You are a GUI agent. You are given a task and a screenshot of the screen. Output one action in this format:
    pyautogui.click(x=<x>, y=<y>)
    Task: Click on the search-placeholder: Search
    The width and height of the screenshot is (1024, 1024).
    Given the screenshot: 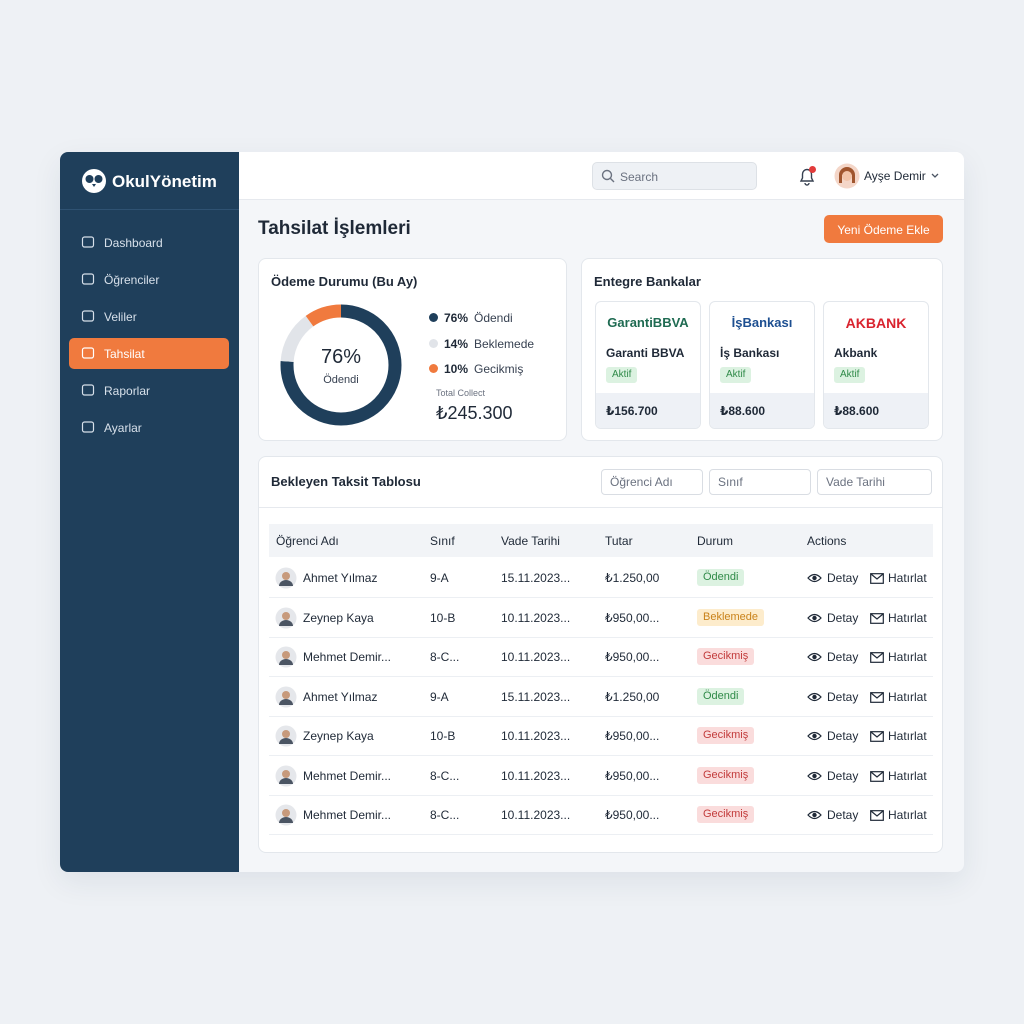 What is the action you would take?
    pyautogui.click(x=639, y=177)
    